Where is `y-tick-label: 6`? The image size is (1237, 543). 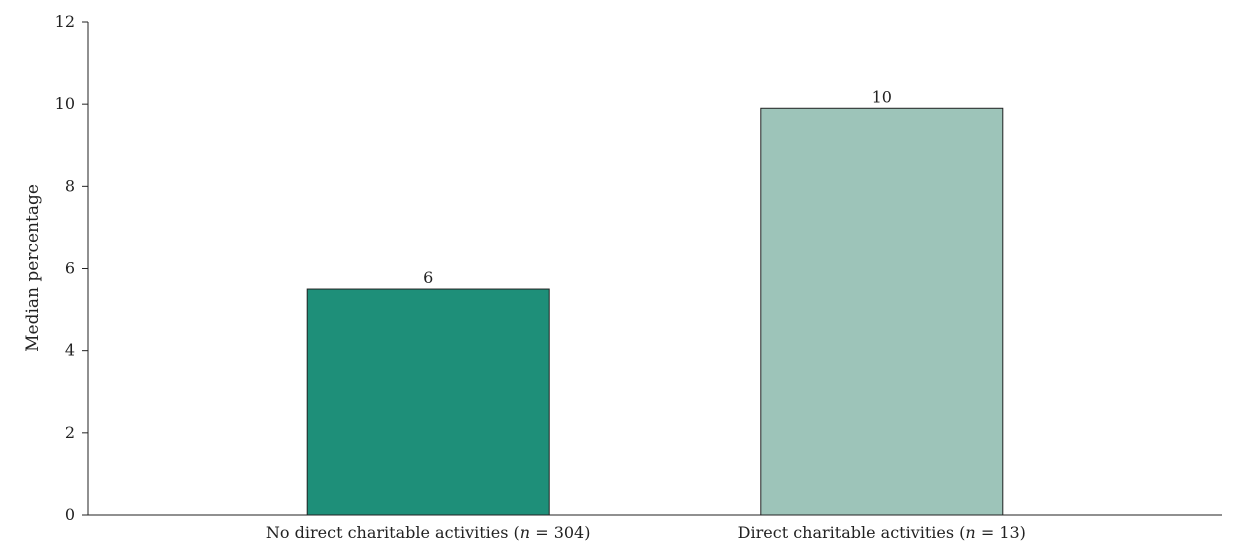 y-tick-label: 6 is located at coordinates (70, 268).